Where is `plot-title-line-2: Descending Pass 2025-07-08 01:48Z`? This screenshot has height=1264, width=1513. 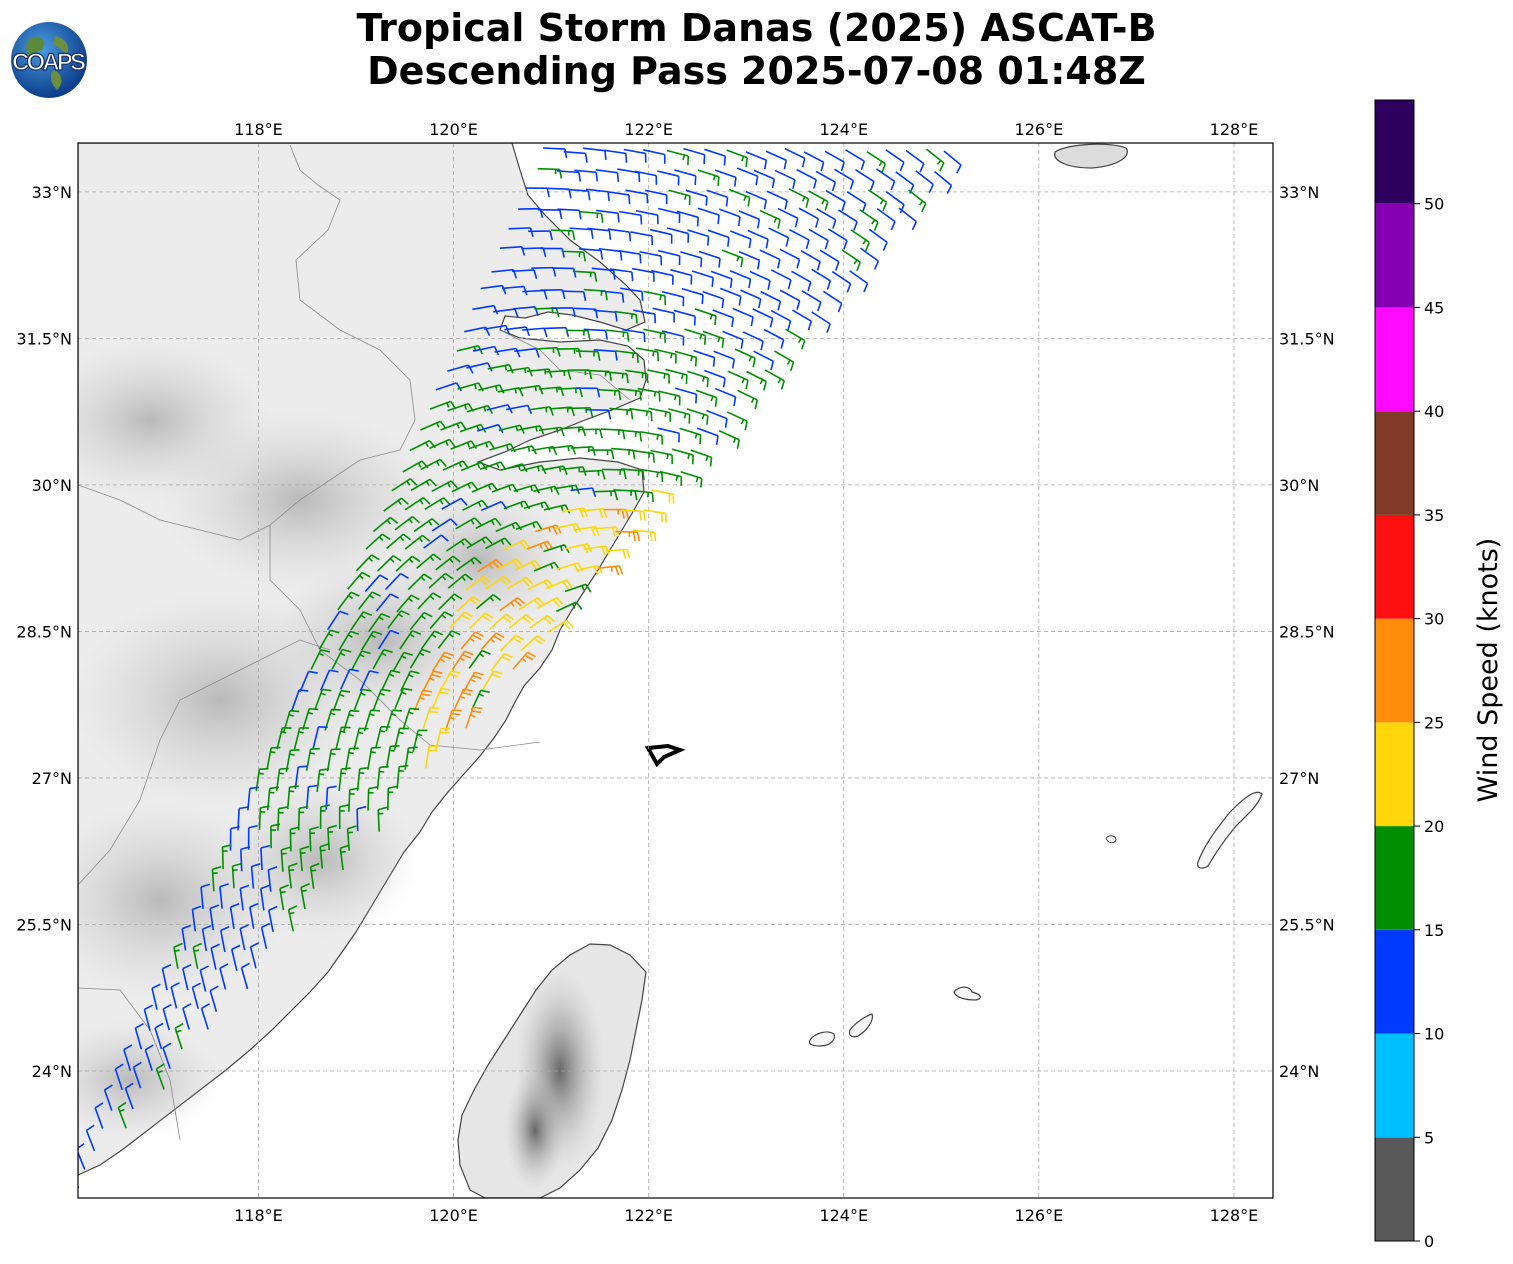
plot-title-line-2: Descending Pass 2025-07-08 01:48Z is located at coordinates (756, 71).